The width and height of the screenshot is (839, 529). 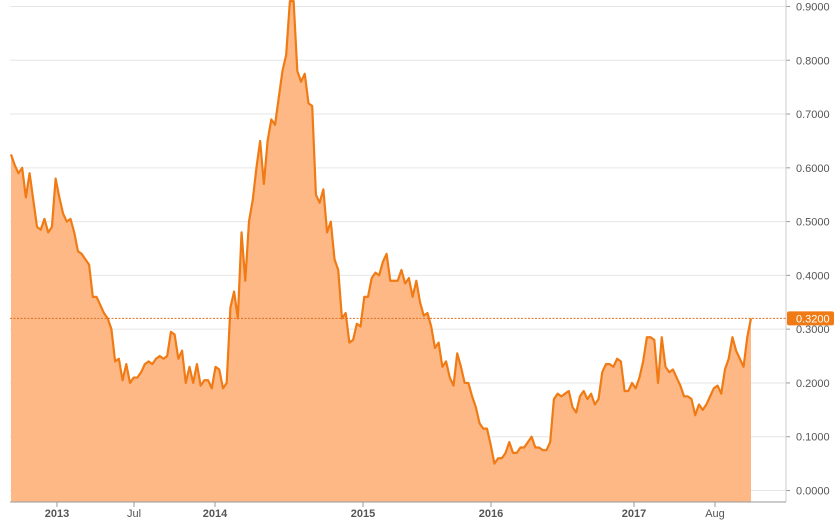 What do you see at coordinates (715, 514) in the screenshot?
I see `x-tick-label: Aug` at bounding box center [715, 514].